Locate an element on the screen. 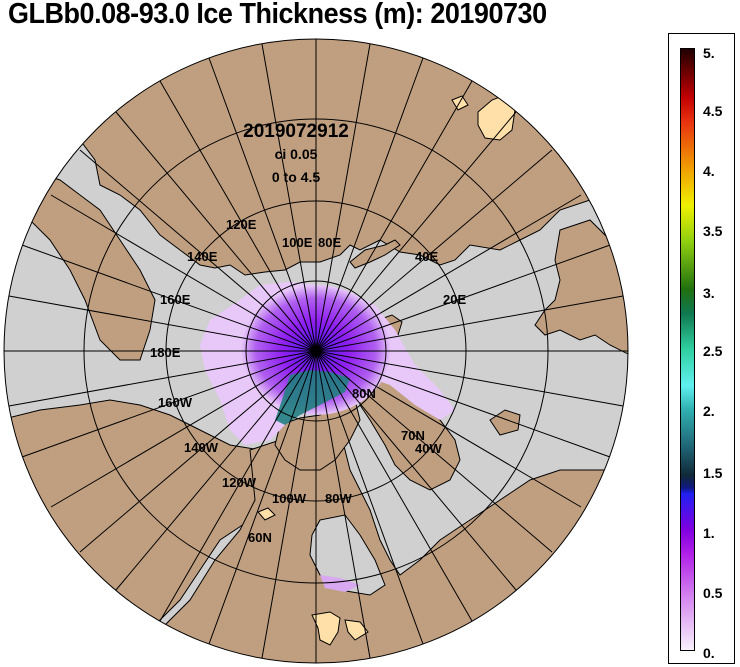 The width and height of the screenshot is (740, 667). colorbar is located at coordinates (687, 349).